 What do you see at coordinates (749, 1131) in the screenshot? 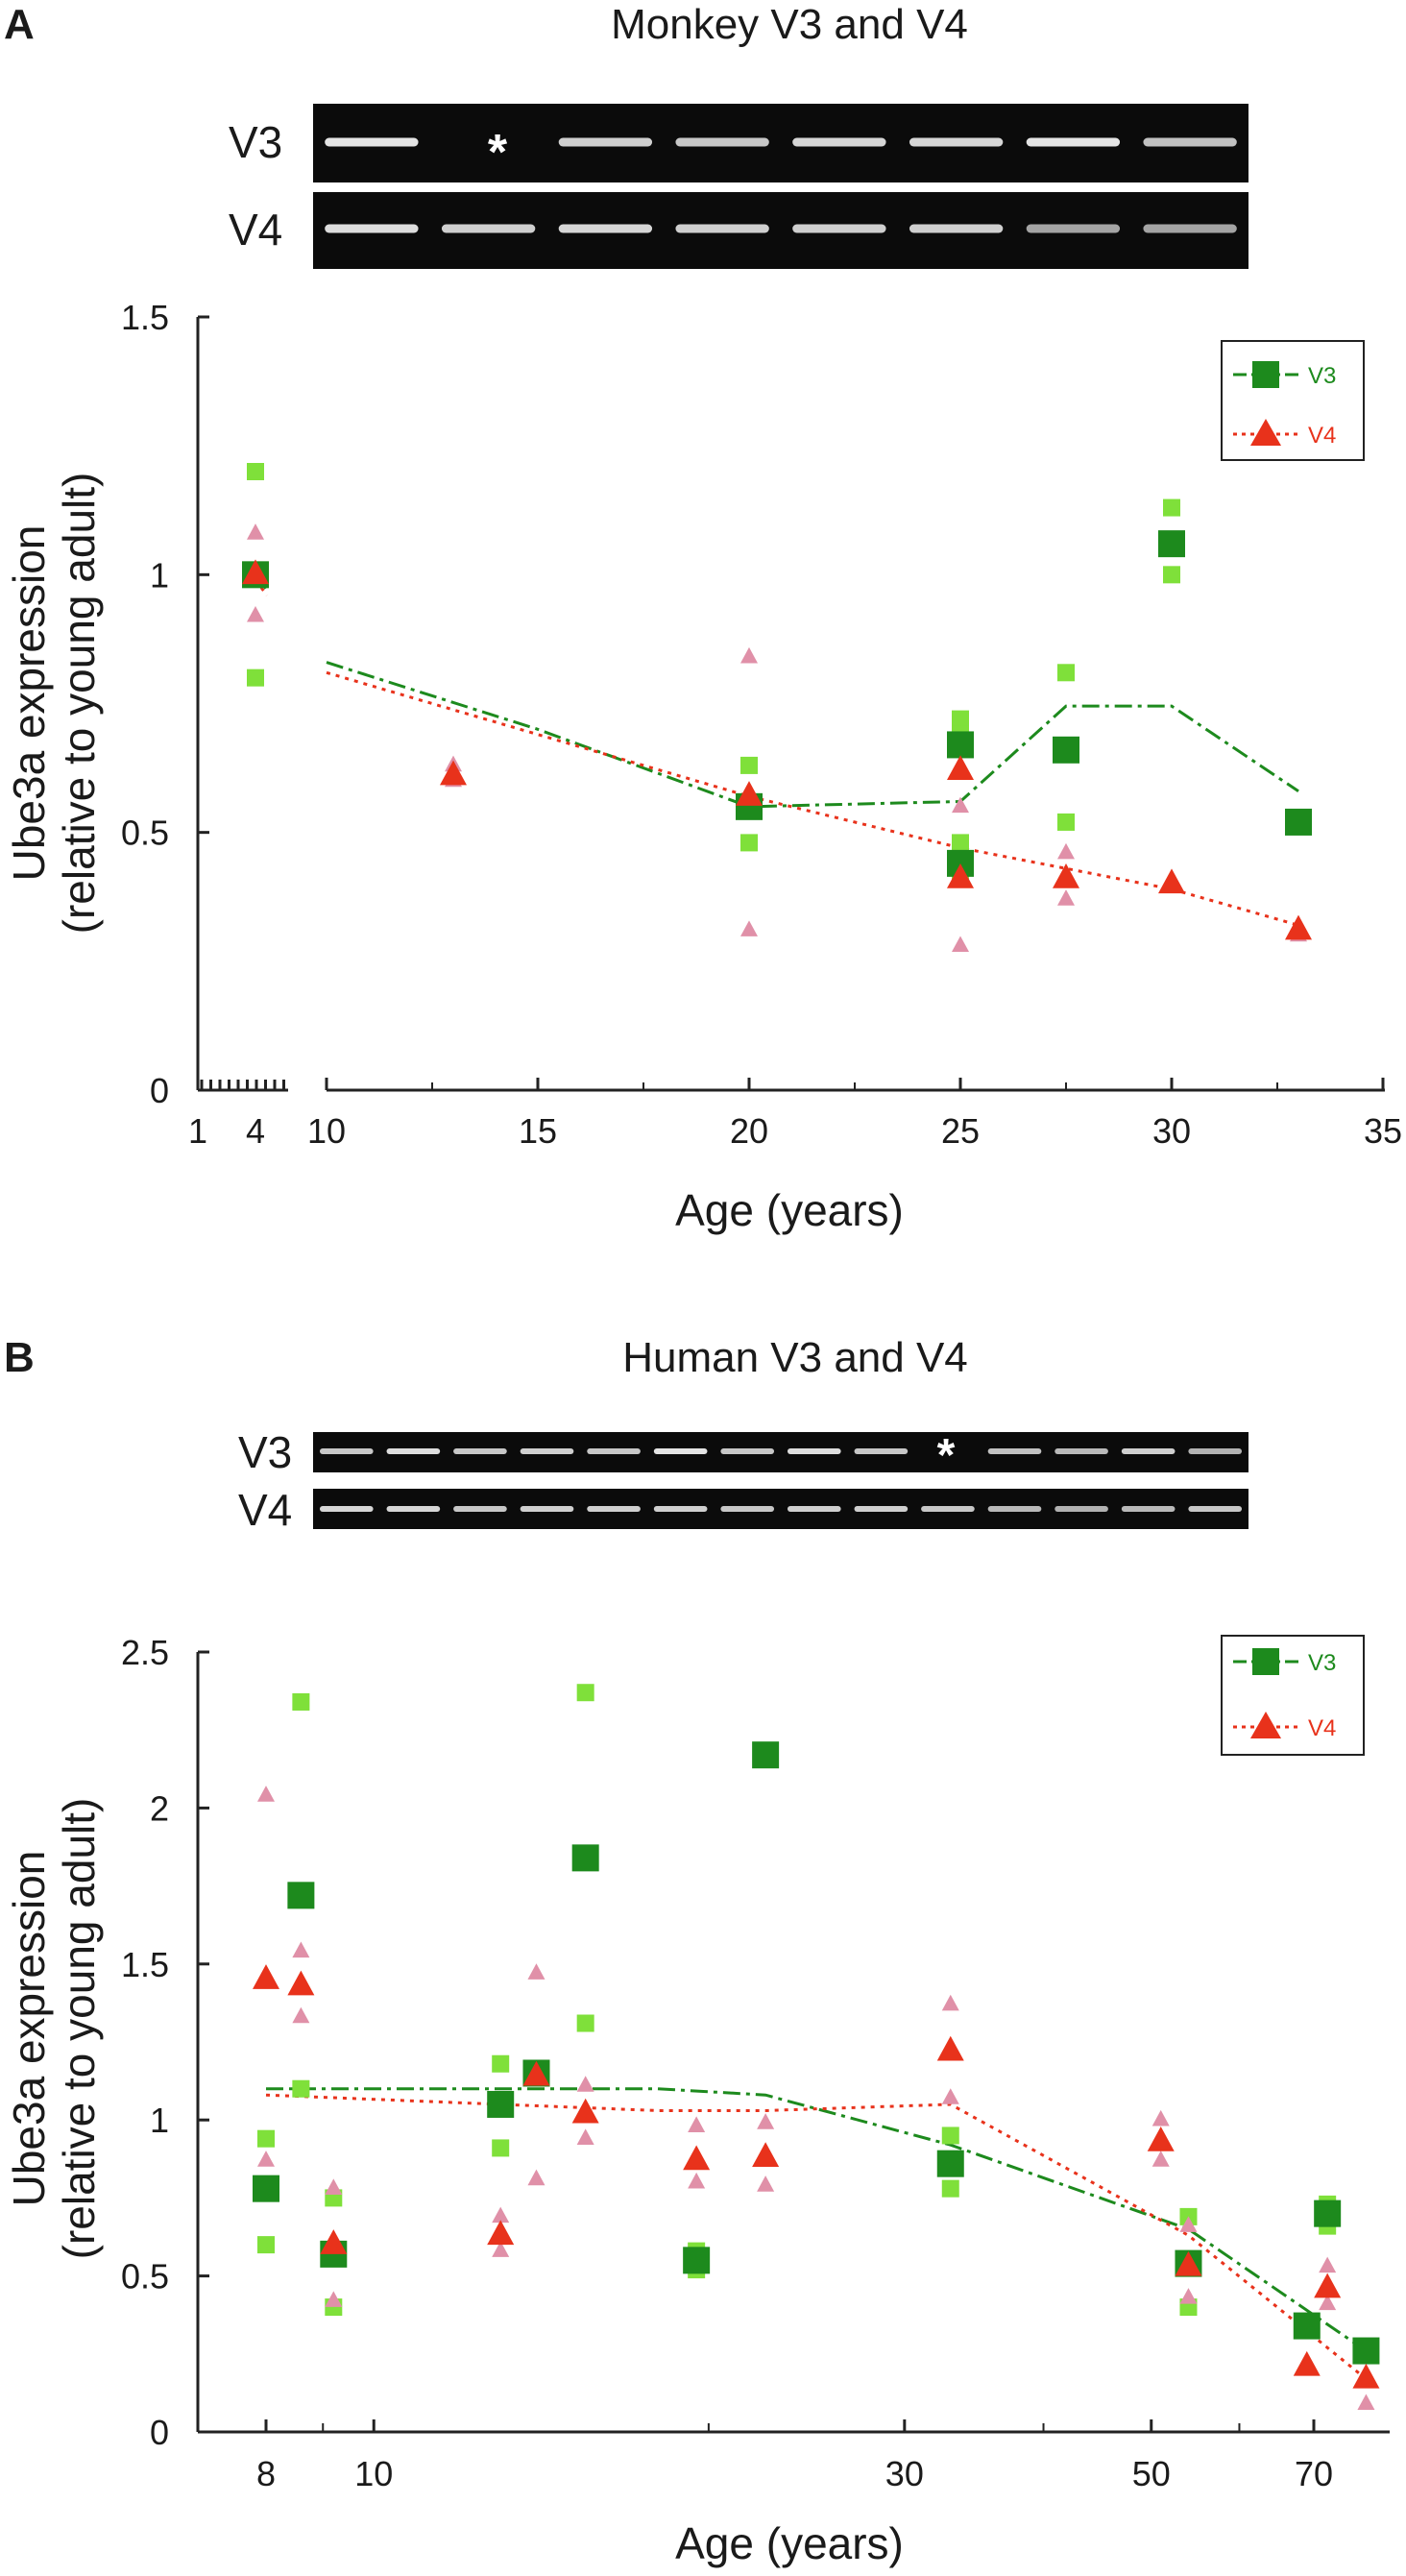
I see `panel-a-xtick-label: 20` at bounding box center [749, 1131].